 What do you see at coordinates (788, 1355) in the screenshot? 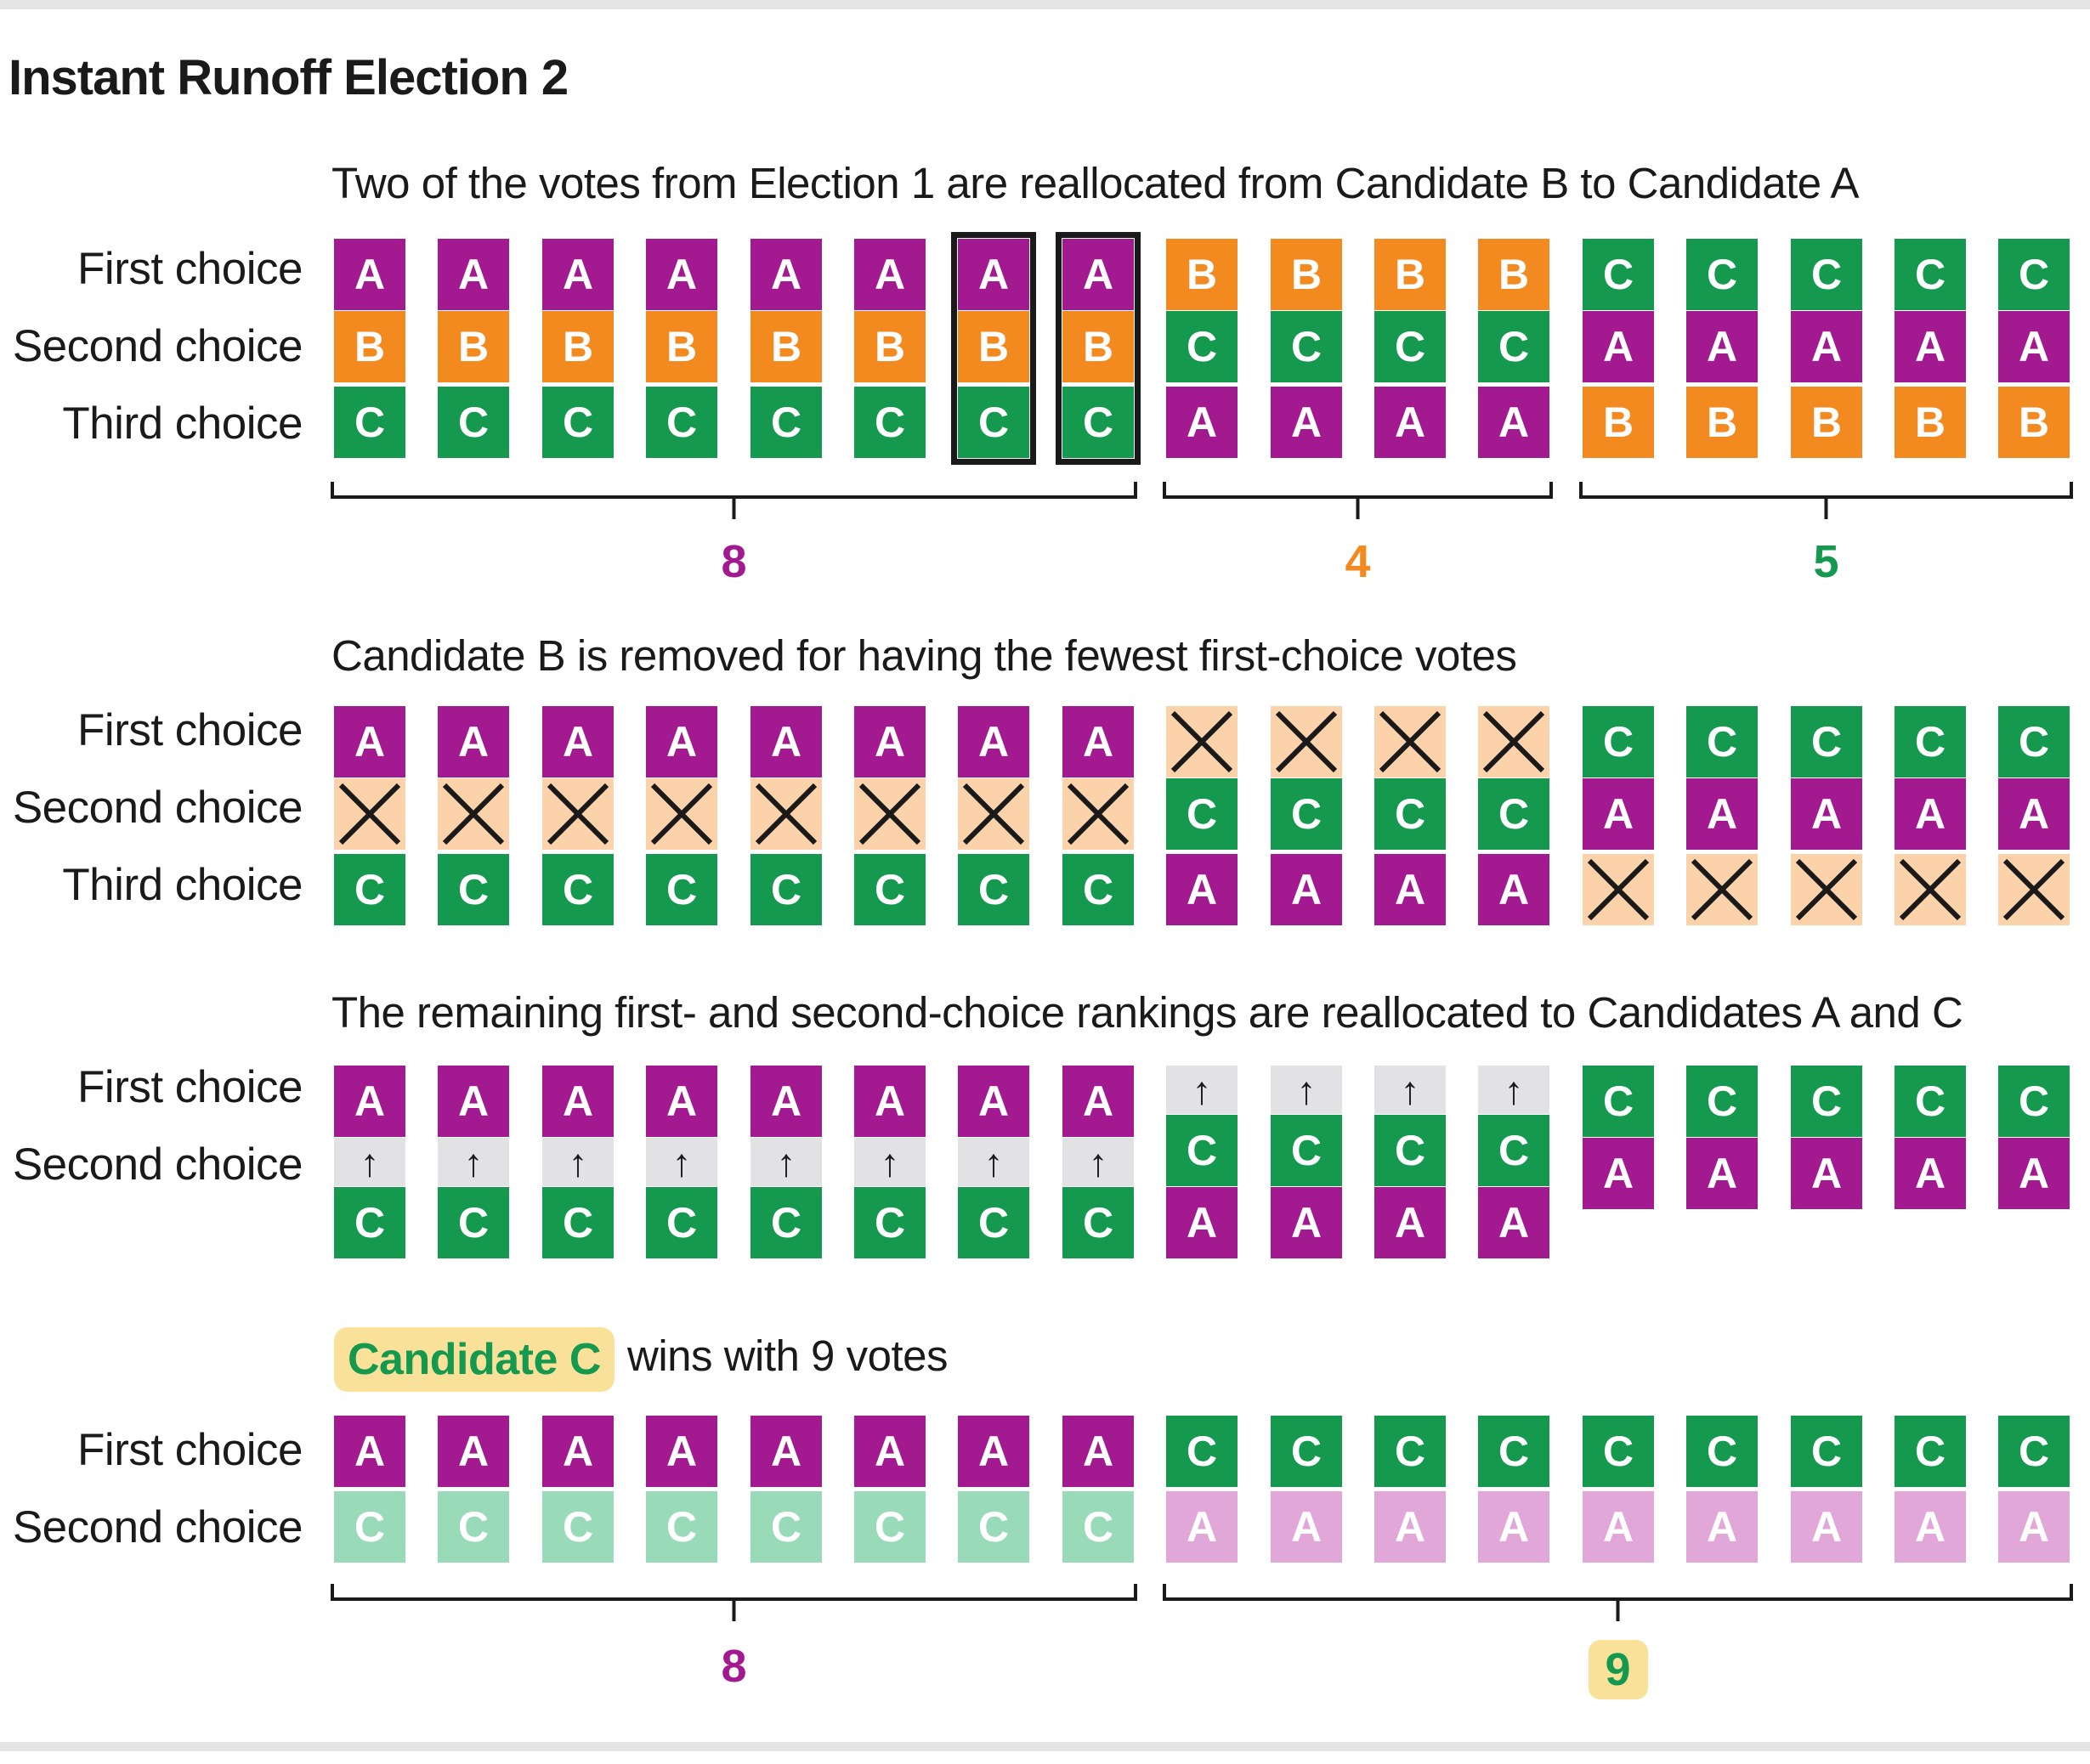
I see `winner-text: wins with 9 votes` at bounding box center [788, 1355].